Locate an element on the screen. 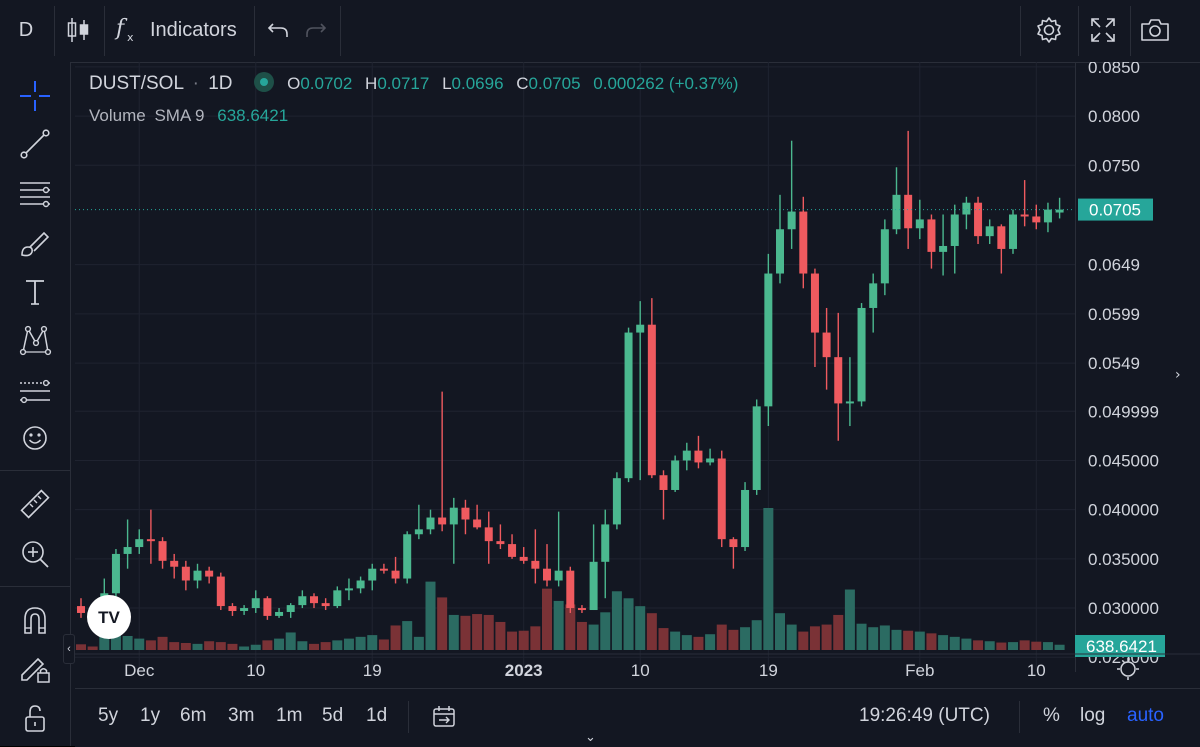 The width and height of the screenshot is (1200, 747). brush-tool is located at coordinates (35, 244).